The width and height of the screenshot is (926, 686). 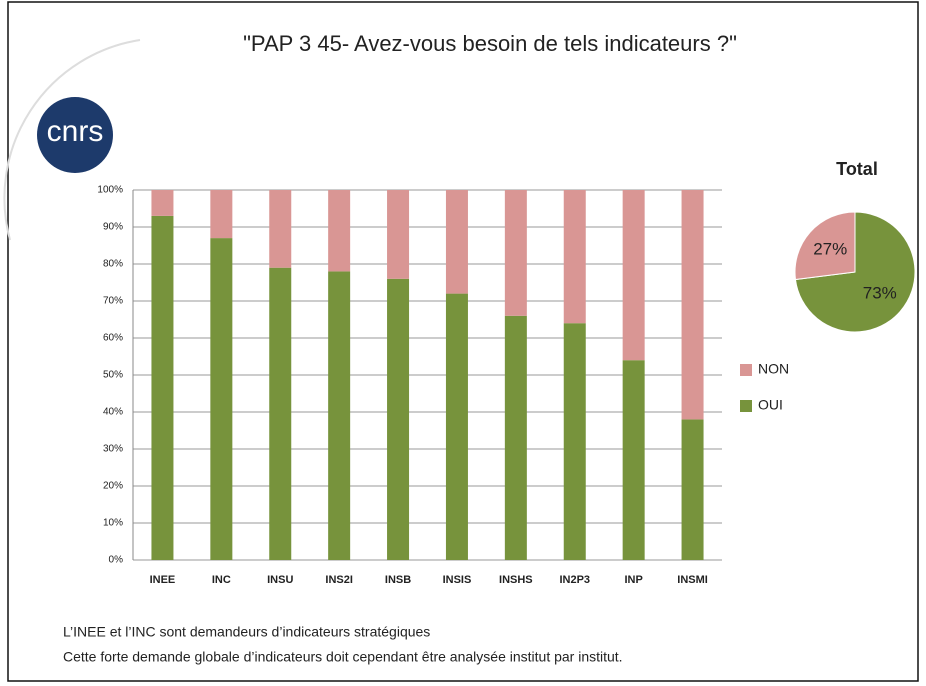 What do you see at coordinates (857, 169) in the screenshot?
I see `pie-title: Total` at bounding box center [857, 169].